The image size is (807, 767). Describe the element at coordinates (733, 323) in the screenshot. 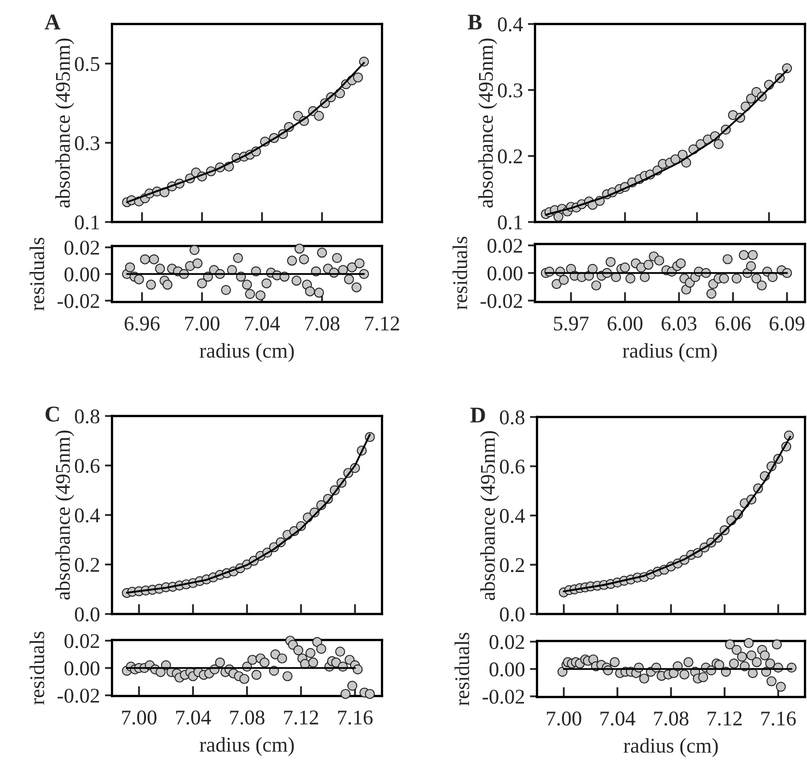

I see `x-tick-label: 6.06` at that location.